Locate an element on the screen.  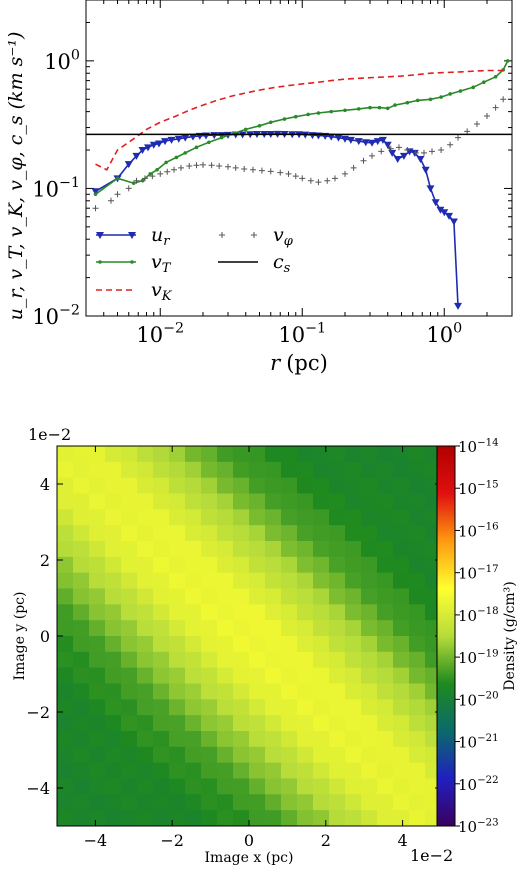
x-tick-label-exp: −2 is located at coordinates (173, 329).